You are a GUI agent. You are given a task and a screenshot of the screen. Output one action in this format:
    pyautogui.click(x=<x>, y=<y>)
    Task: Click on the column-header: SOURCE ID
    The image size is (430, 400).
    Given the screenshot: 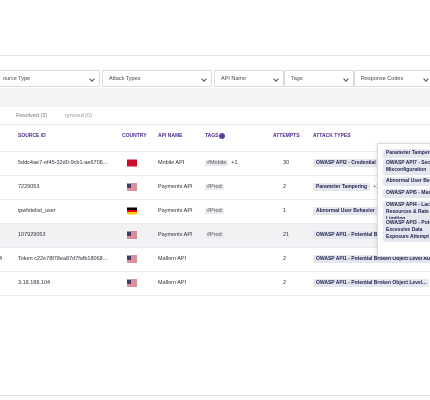 What is the action you would take?
    pyautogui.click(x=32, y=136)
    